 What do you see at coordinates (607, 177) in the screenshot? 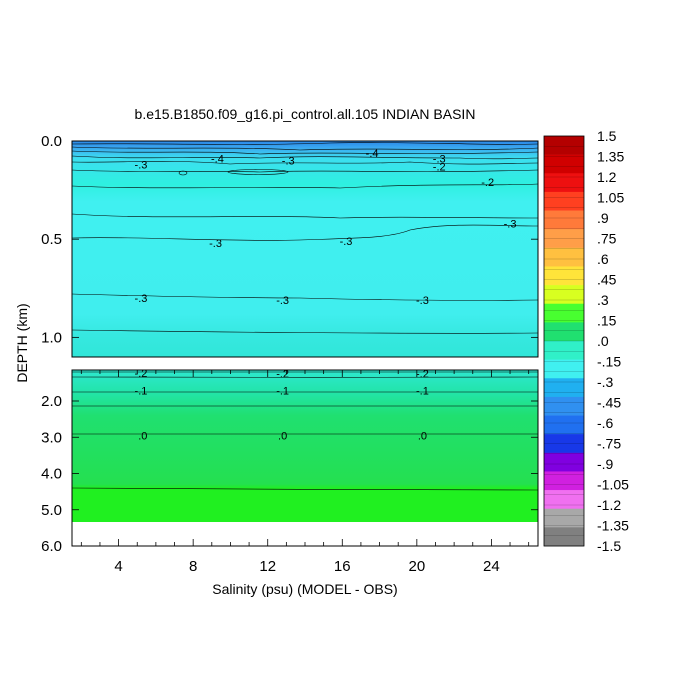
I see `colorbar-label: 1.2` at bounding box center [607, 177].